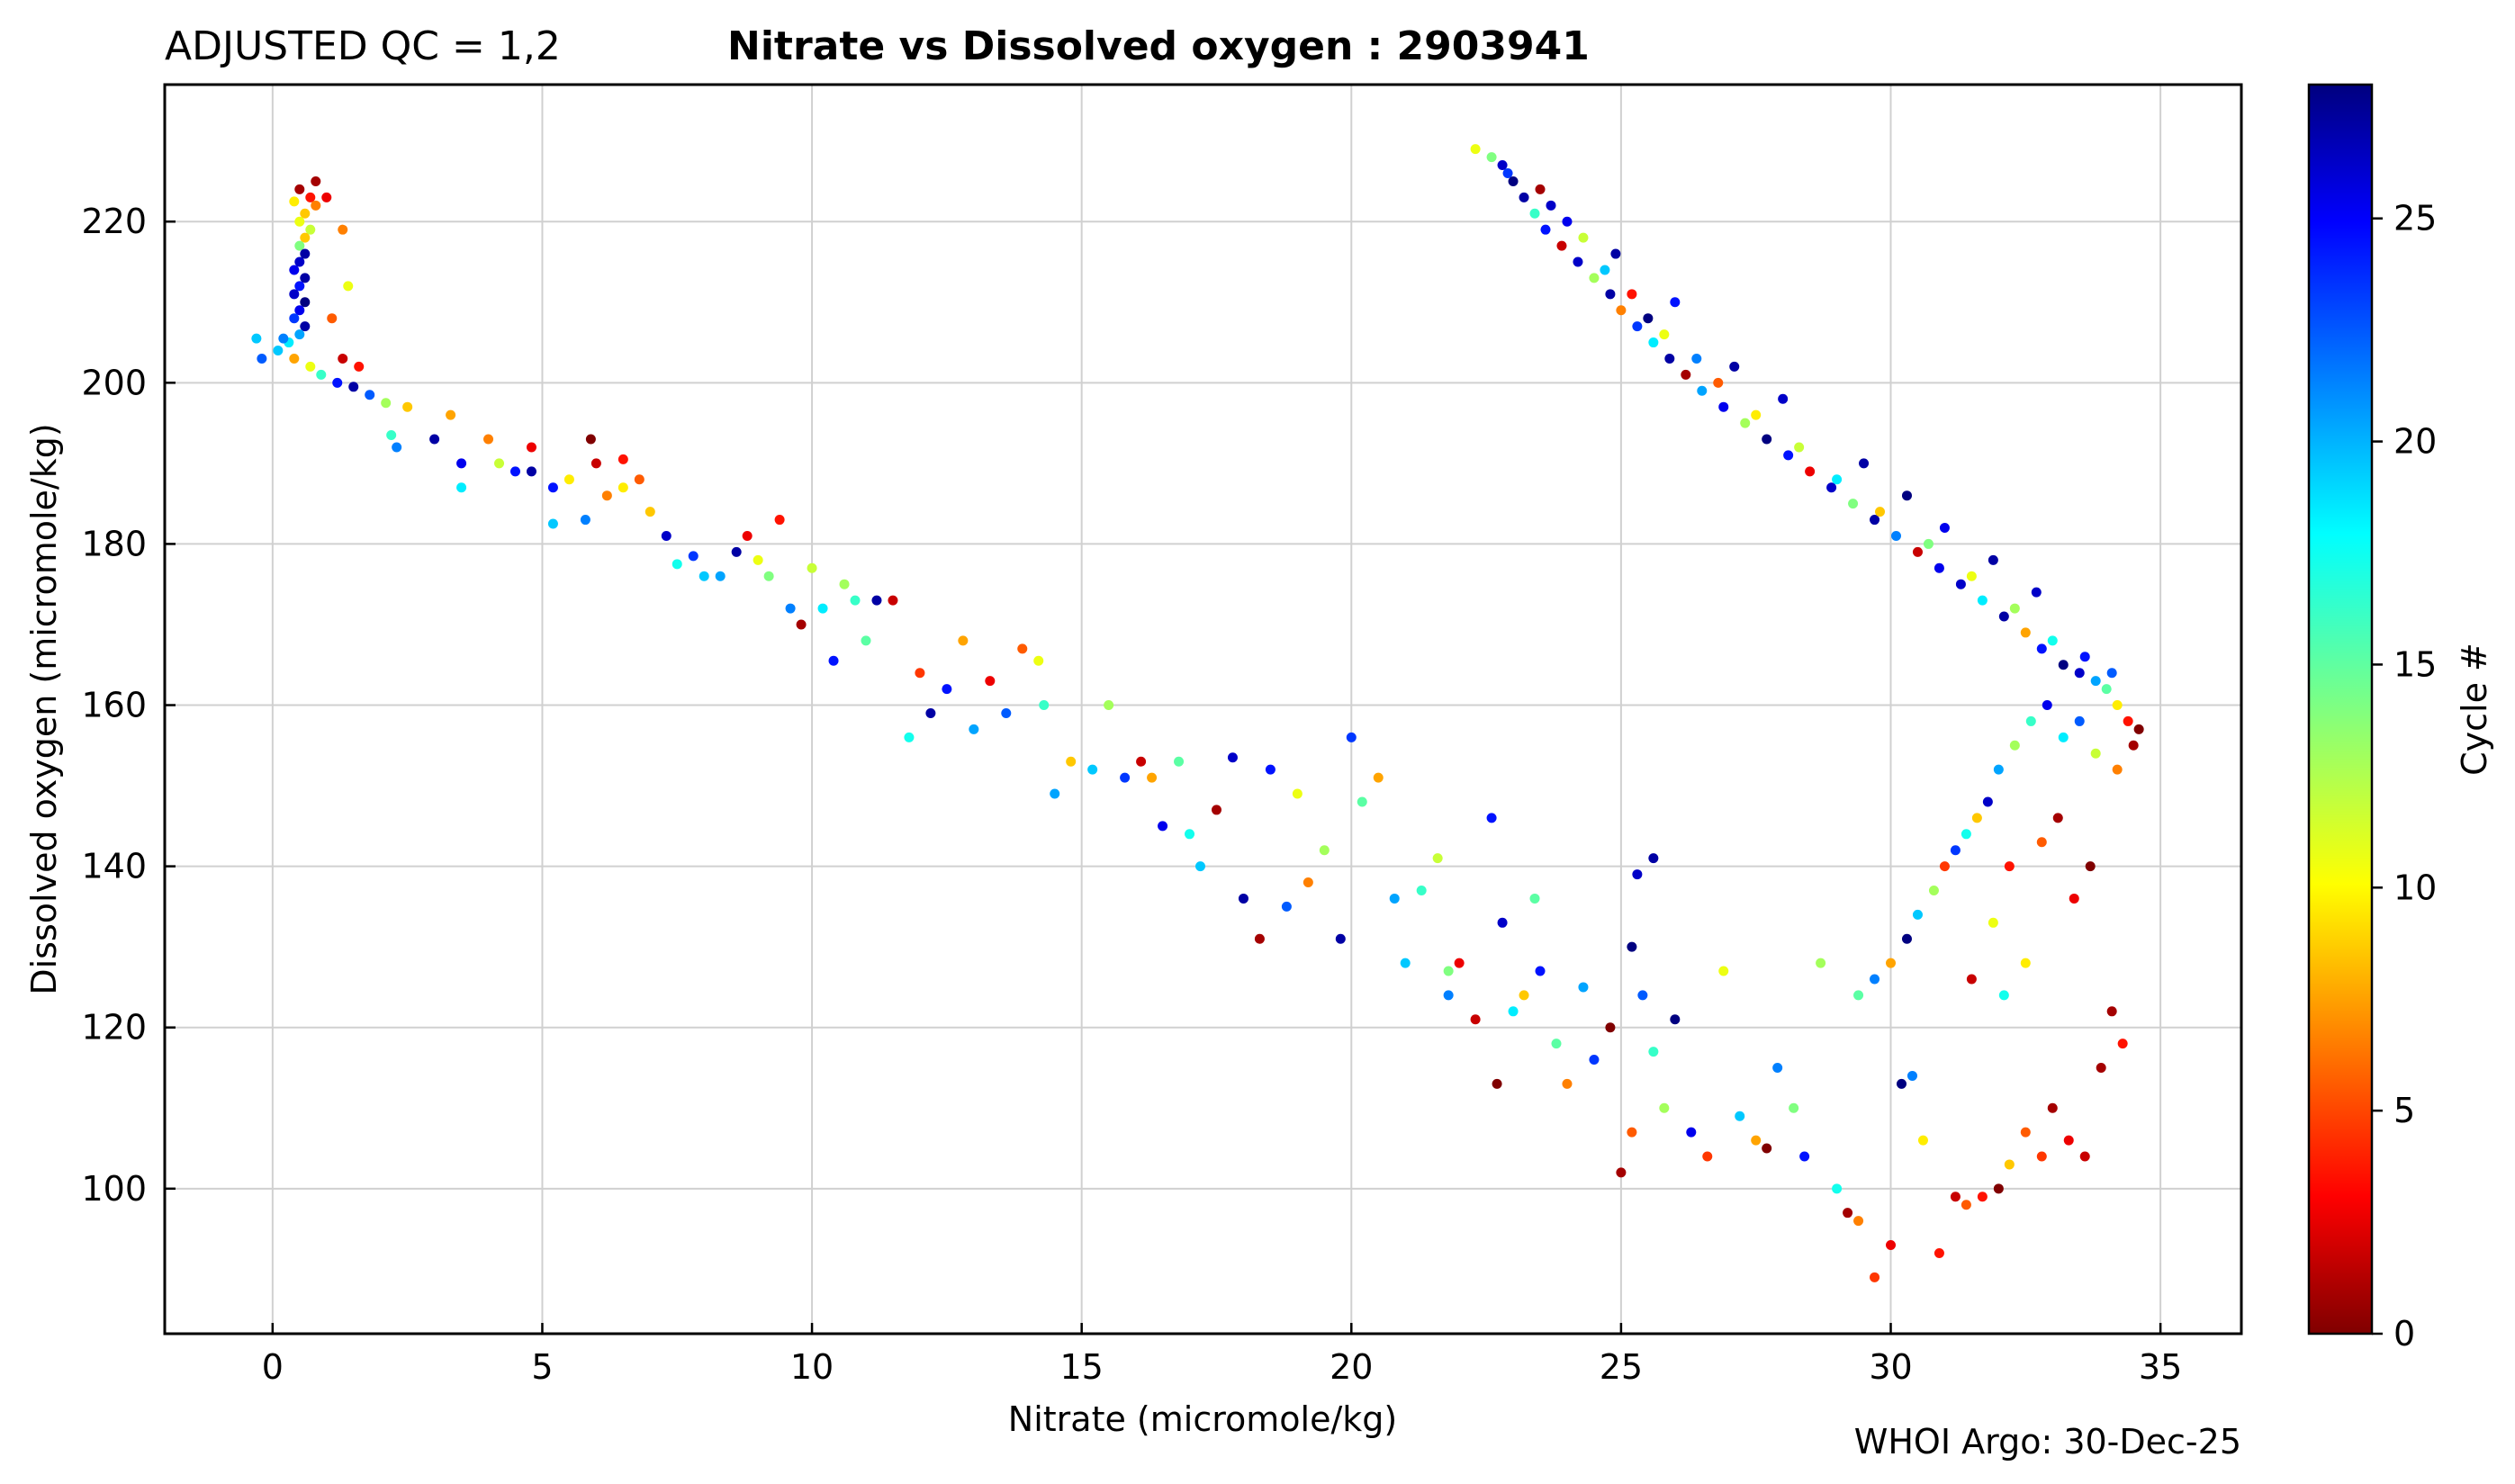 This screenshot has height=1484, width=2515. Describe the element at coordinates (1081, 1367) in the screenshot. I see `x-tick-label: 15` at that location.